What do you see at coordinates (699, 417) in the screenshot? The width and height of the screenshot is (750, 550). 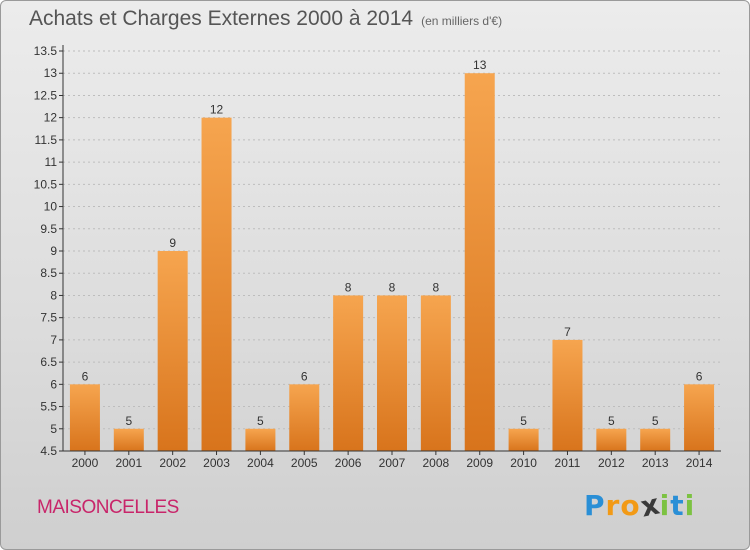 I see `bar-2014` at bounding box center [699, 417].